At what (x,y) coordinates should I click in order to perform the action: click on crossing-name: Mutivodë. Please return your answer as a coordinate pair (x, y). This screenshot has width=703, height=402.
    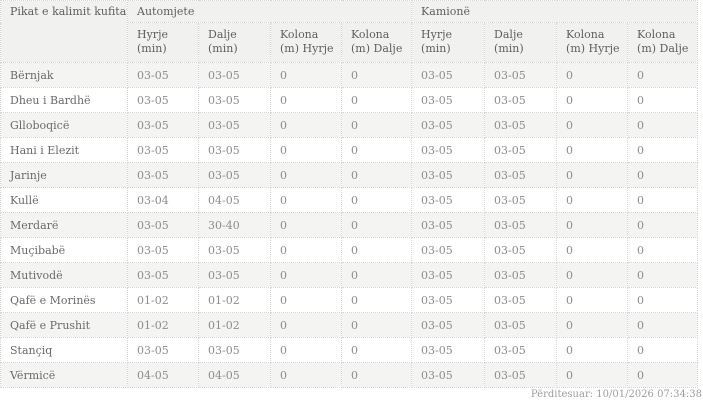
    Looking at the image, I should click on (64, 275).